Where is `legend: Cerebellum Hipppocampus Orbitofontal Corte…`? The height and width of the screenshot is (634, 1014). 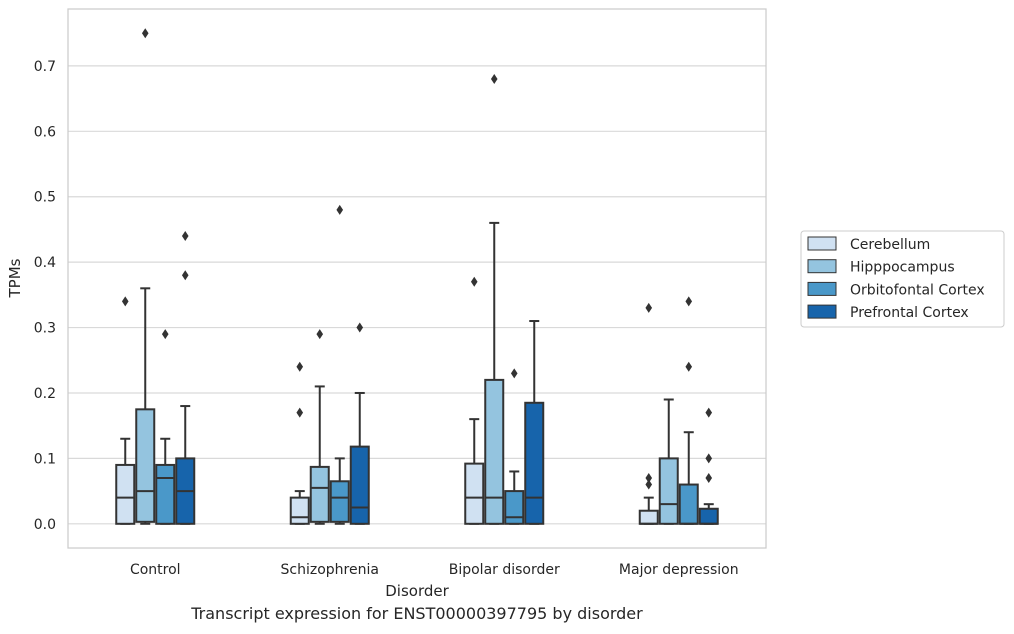 legend: Cerebellum Hipppocampus Orbitofontal Corte… is located at coordinates (902, 279).